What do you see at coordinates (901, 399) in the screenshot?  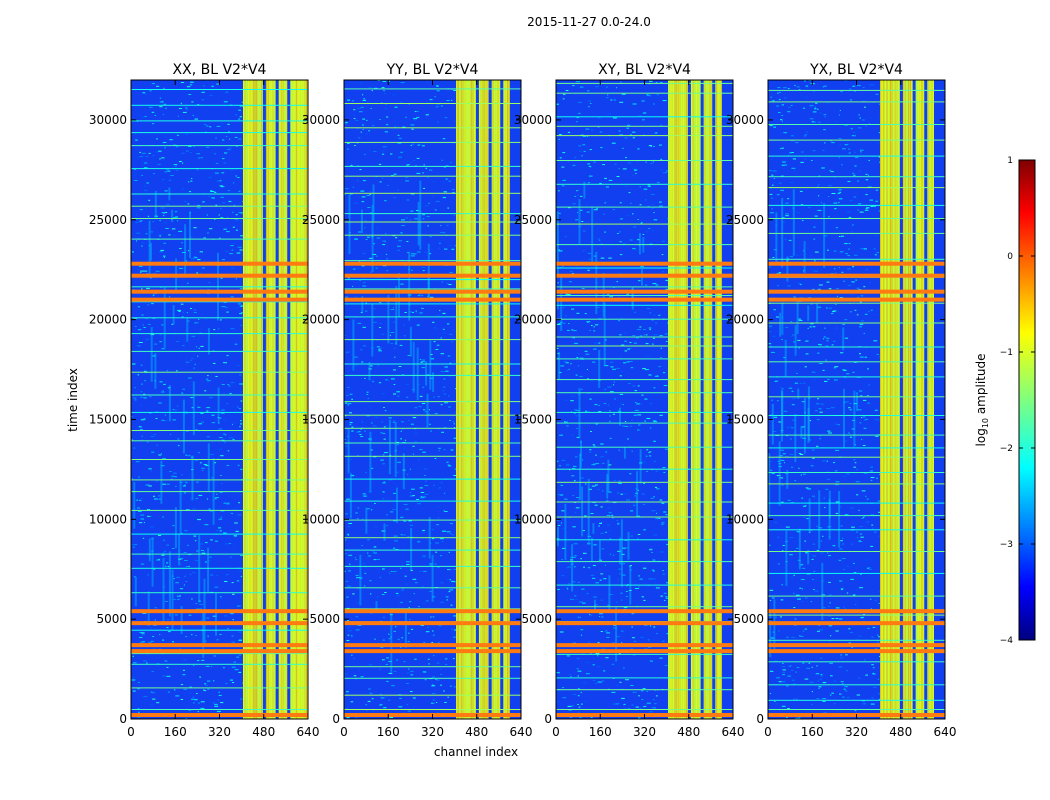 I see `channel-gap` at bounding box center [901, 399].